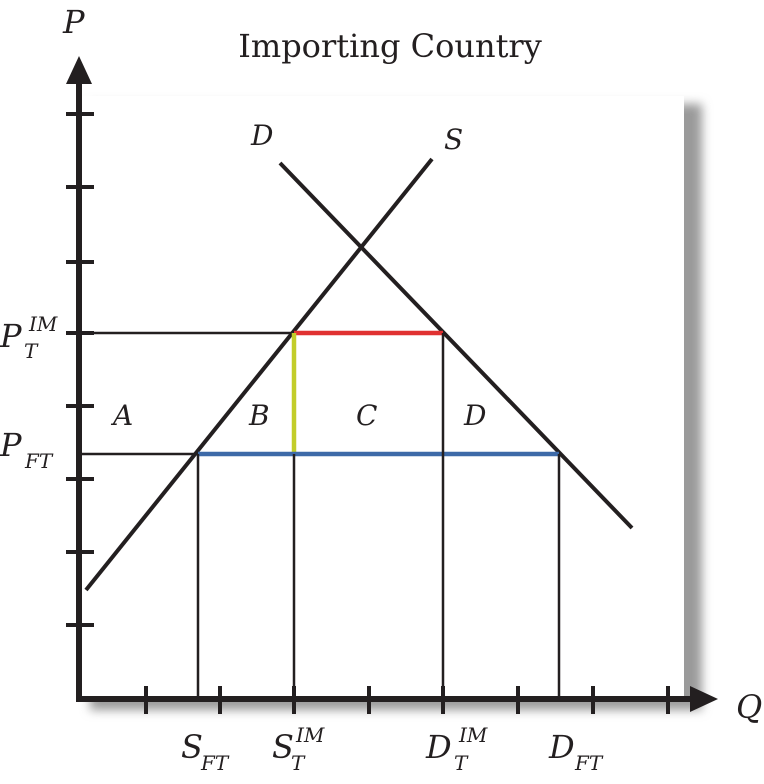 The image size is (764, 784). I want to click on y-axis-arrowhead, so click(79, 70).